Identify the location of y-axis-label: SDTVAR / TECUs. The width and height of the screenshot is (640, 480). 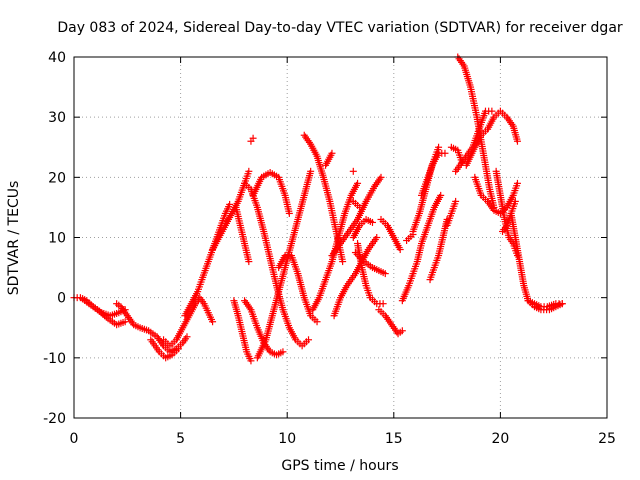
(14, 238).